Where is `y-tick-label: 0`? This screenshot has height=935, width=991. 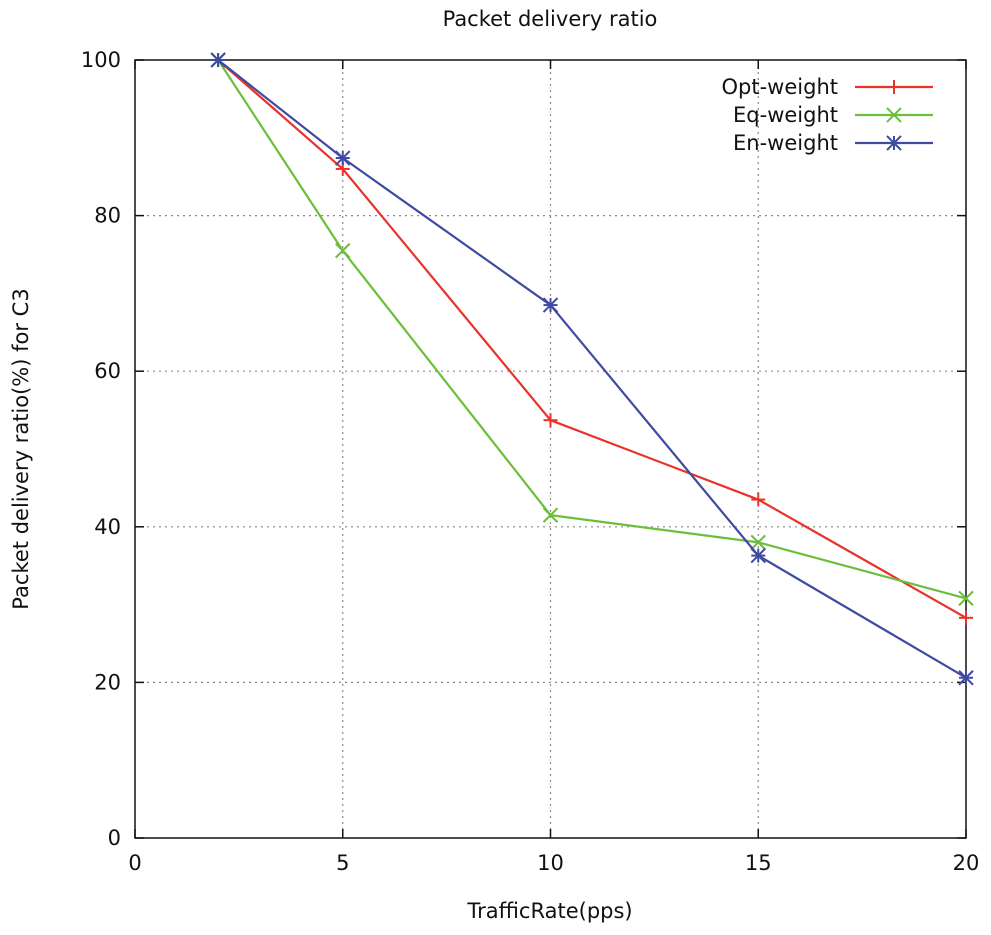 y-tick-label: 0 is located at coordinates (114, 838).